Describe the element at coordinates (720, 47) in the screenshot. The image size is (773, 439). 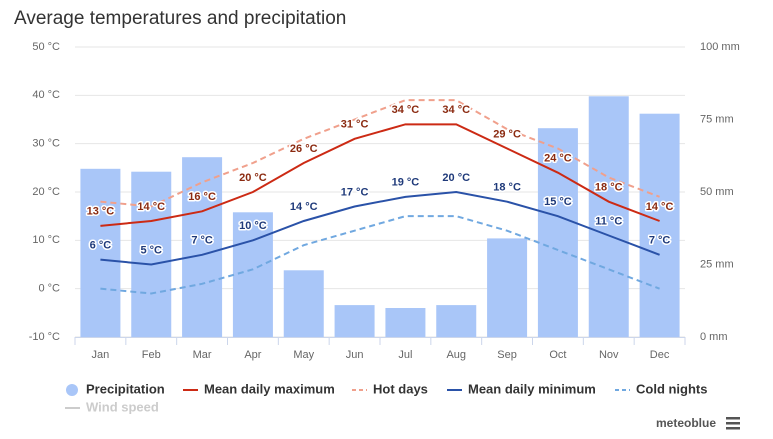
I see `y2-tick-label: 100 mm` at that location.